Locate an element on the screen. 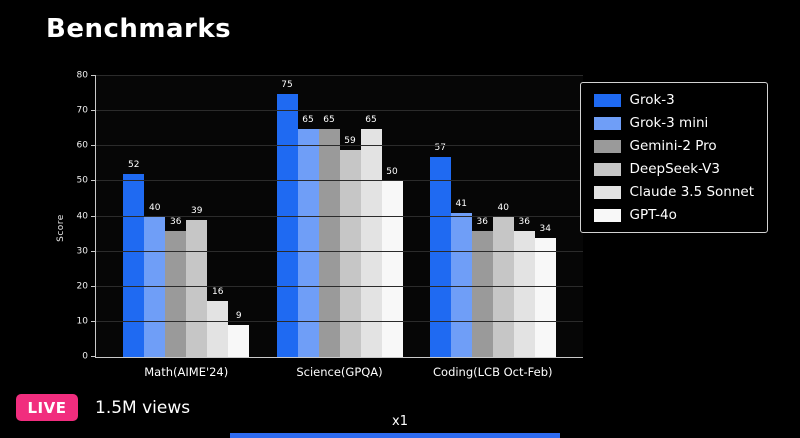  bar-claude-3-5-sonnet: 36 is located at coordinates (524, 287).